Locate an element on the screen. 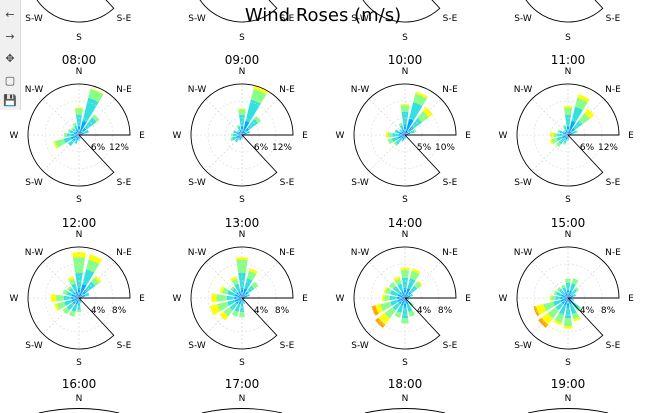 This screenshot has height=413, width=655. back-icon: ← is located at coordinates (10, 14).